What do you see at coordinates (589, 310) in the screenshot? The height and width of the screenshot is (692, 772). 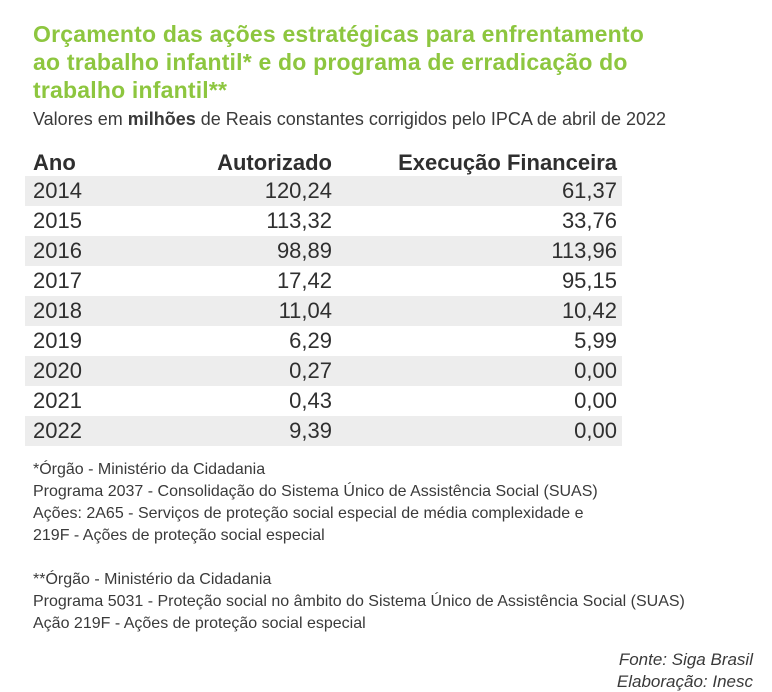 I see `cell-execucao: 10,42` at bounding box center [589, 310].